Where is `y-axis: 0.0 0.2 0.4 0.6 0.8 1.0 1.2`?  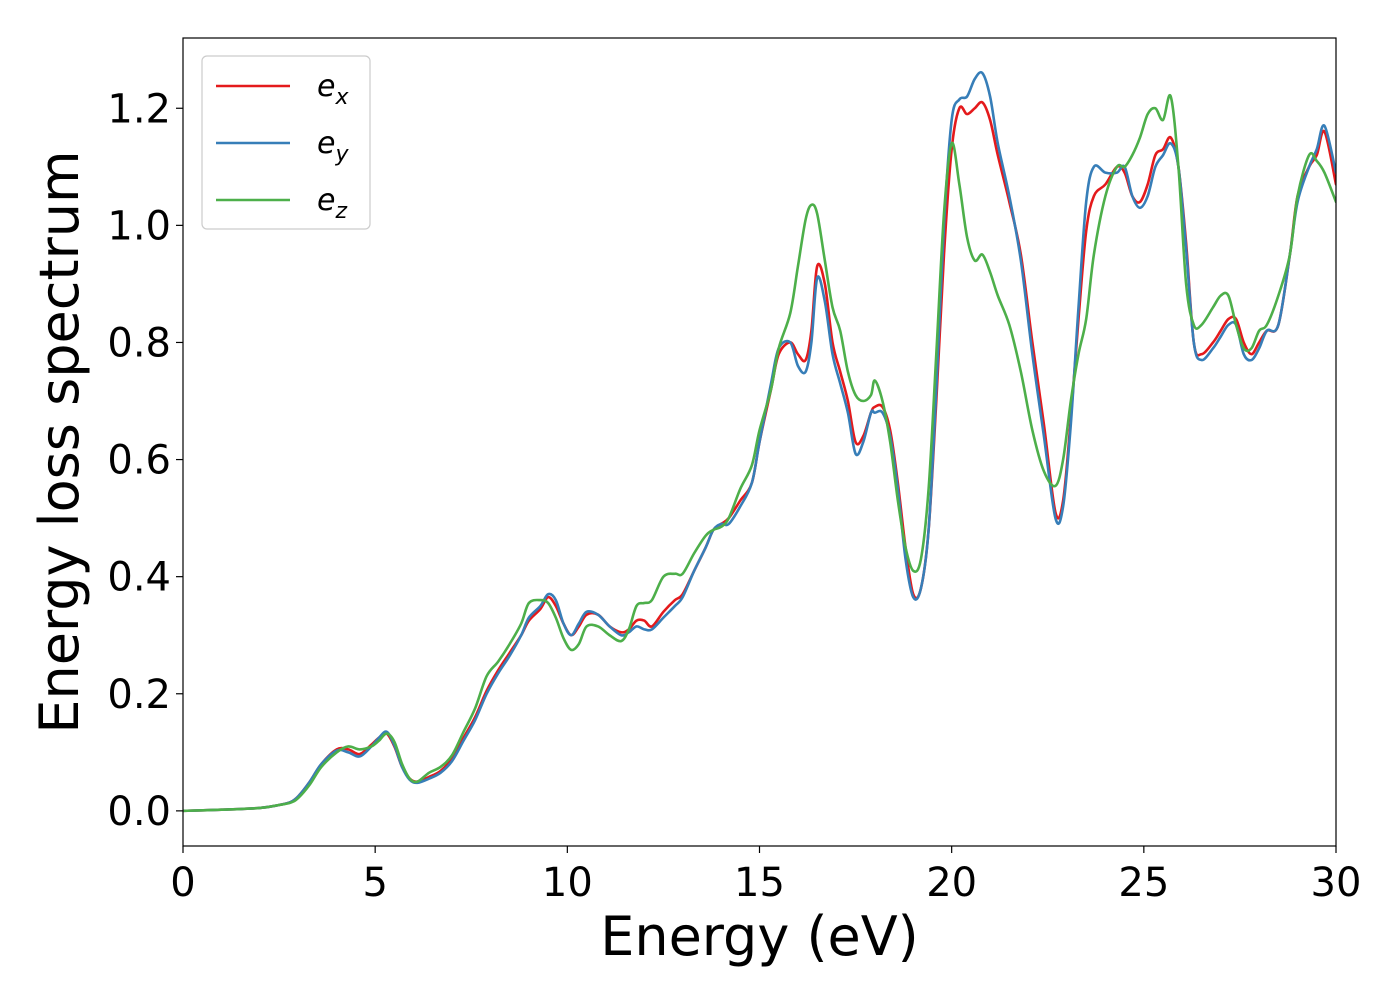
y-axis: 0.0 0.2 0.4 0.6 0.8 1.0 1.2 is located at coordinates (145, 460).